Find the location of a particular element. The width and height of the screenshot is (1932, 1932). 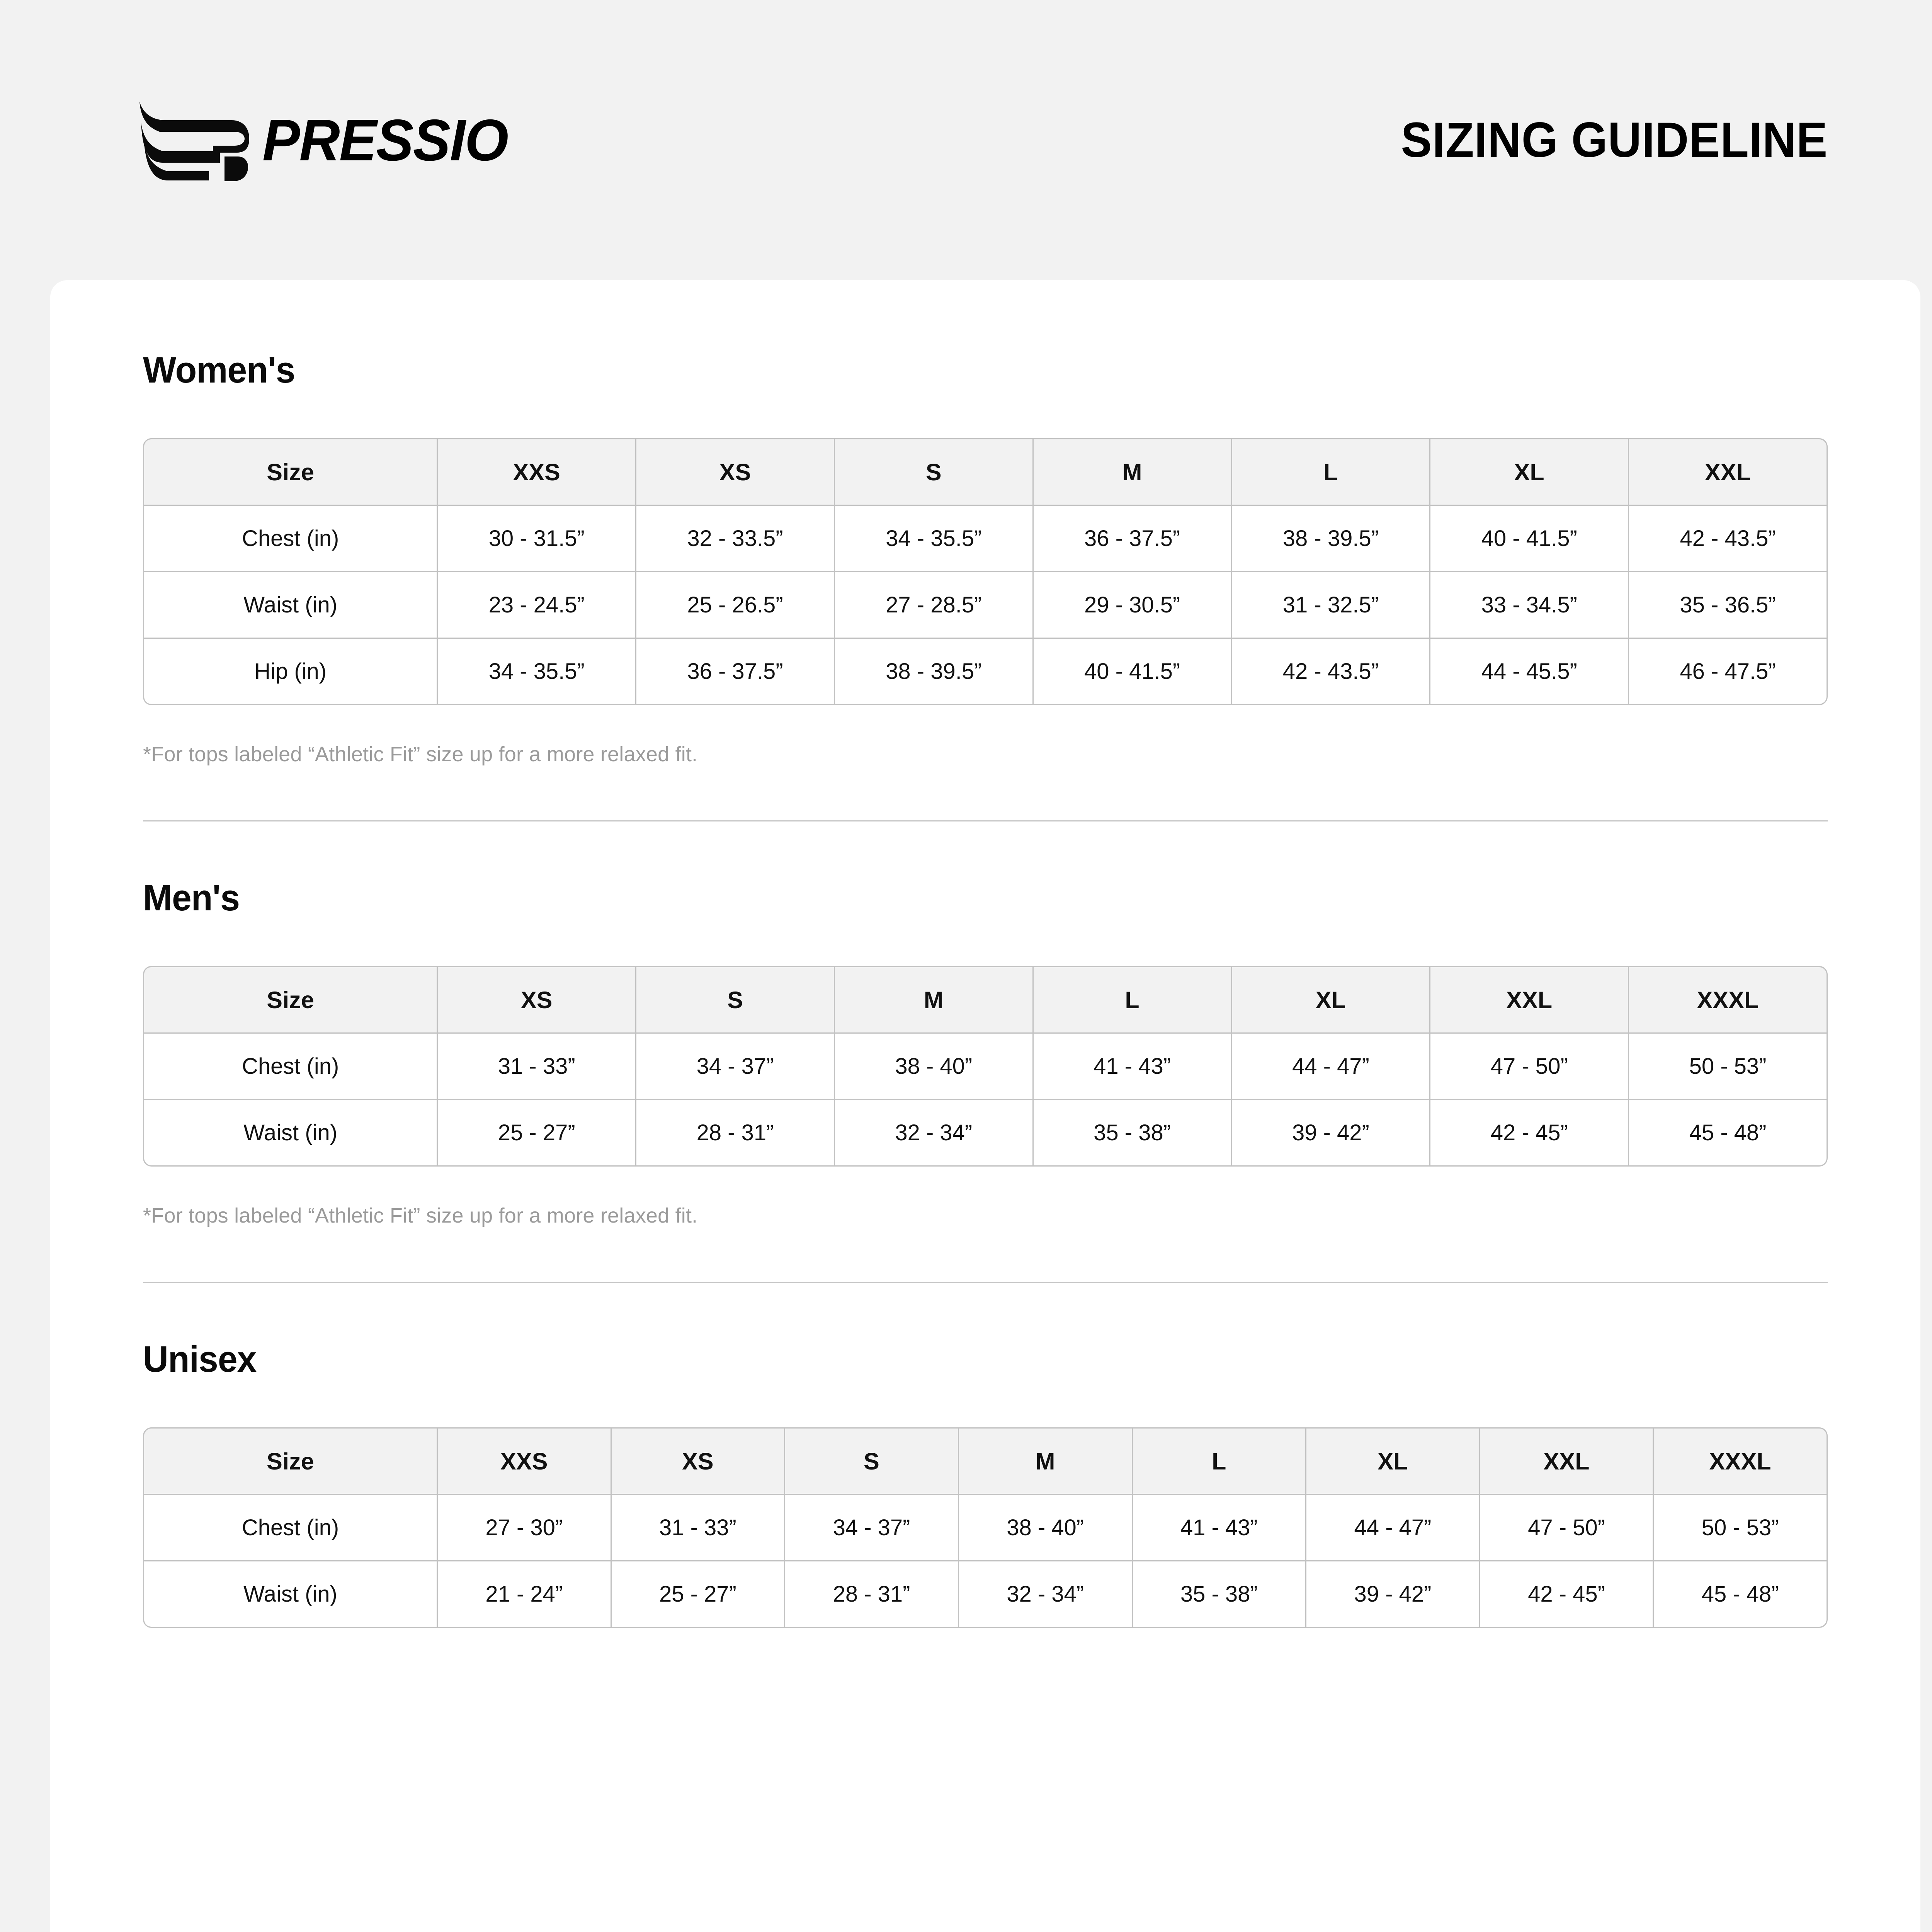

measurement-cell: 40 - 41.5” is located at coordinates (1530, 539).